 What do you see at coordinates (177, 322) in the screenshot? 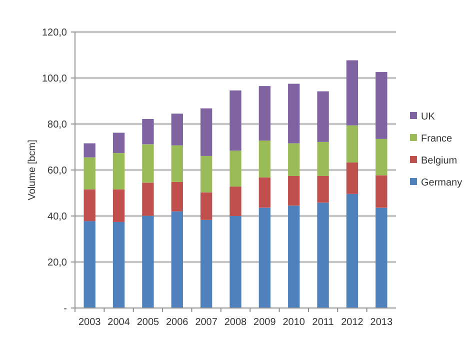
I see `x-tick-label: 2006` at bounding box center [177, 322].